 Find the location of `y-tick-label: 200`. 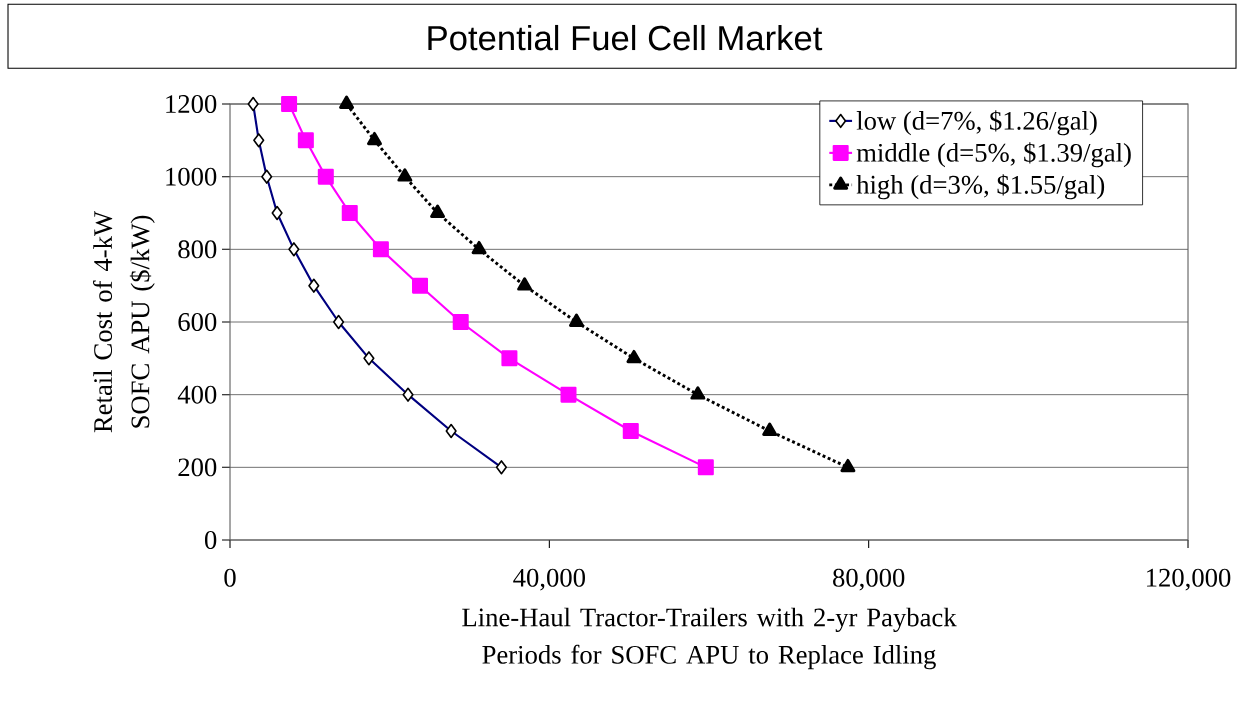

y-tick-label: 200 is located at coordinates (197, 467).